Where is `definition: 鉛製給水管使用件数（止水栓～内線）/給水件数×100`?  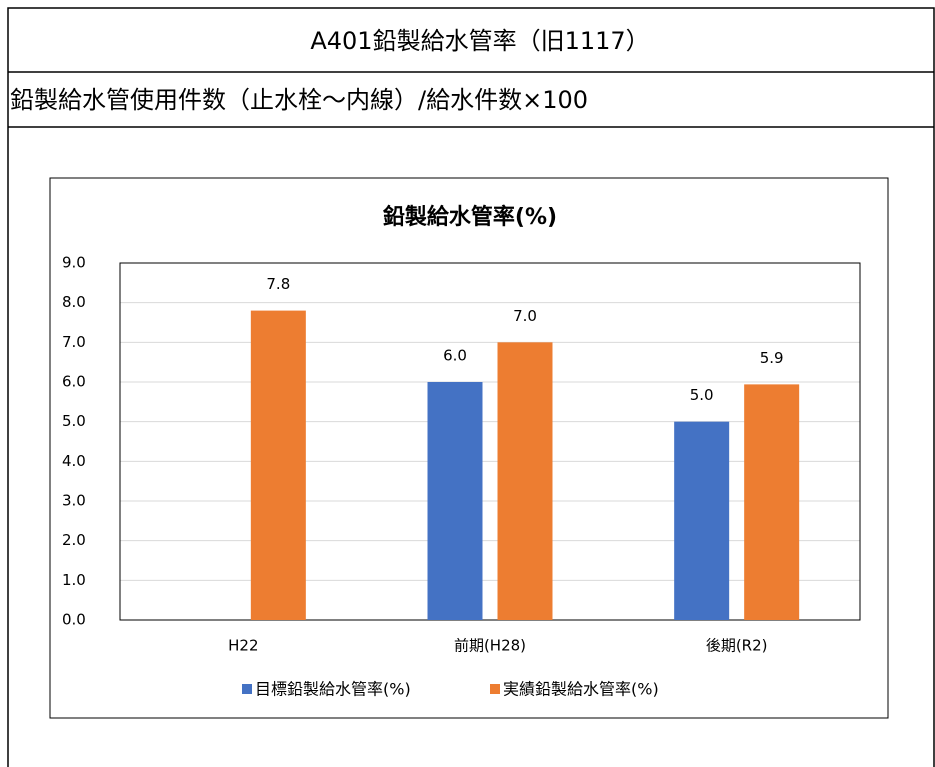
definition: 鉛製給水管使用件数（止水栓～内線）/給水件数×100 is located at coordinates (299, 100).